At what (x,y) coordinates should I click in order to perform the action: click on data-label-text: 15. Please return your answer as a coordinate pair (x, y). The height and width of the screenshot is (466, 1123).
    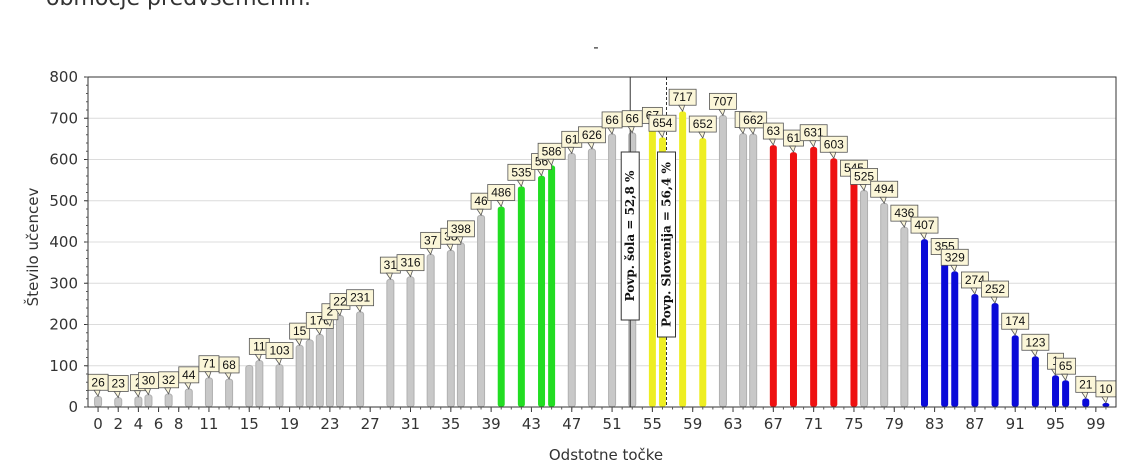
    Looking at the image, I should click on (300, 331).